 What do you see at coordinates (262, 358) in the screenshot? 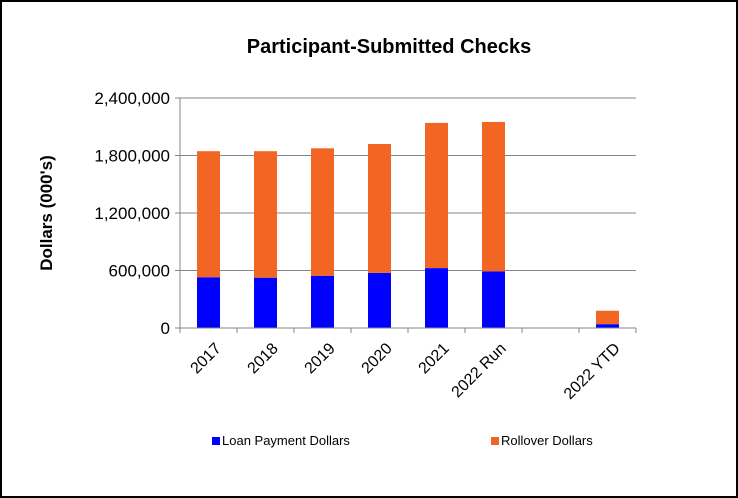
I see `x-tick-label: 2018` at bounding box center [262, 358].